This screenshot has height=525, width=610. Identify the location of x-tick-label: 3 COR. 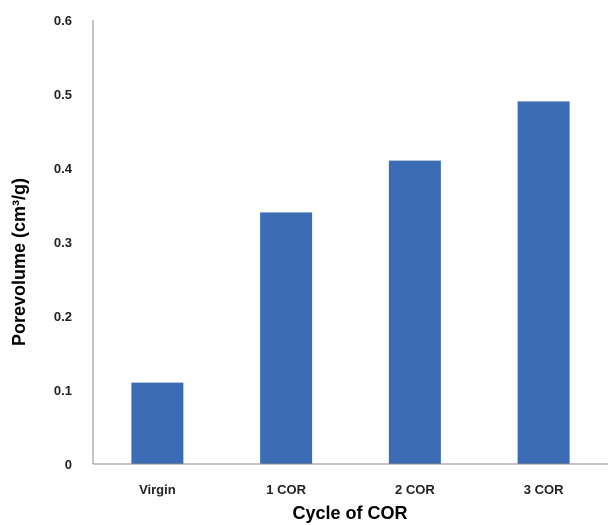
(544, 489).